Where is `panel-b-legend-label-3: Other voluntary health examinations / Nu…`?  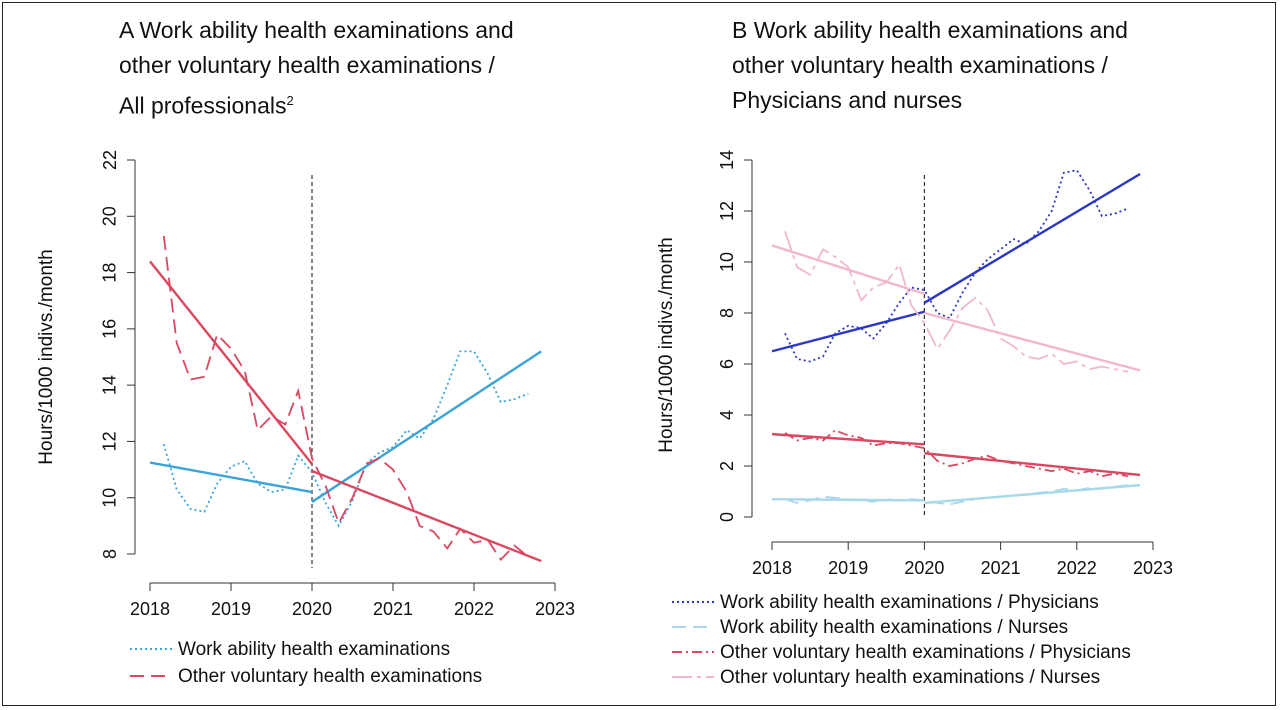 panel-b-legend-label-3: Other voluntary health examinations / Nu… is located at coordinates (910, 677).